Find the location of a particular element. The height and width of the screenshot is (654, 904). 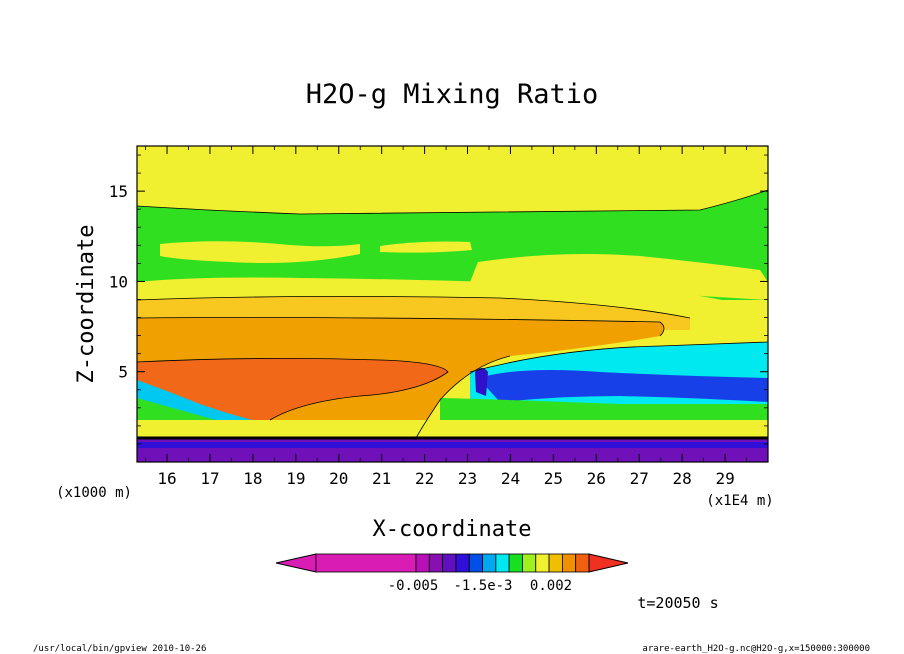

contour-band-blue-east is located at coordinates (623, 386).